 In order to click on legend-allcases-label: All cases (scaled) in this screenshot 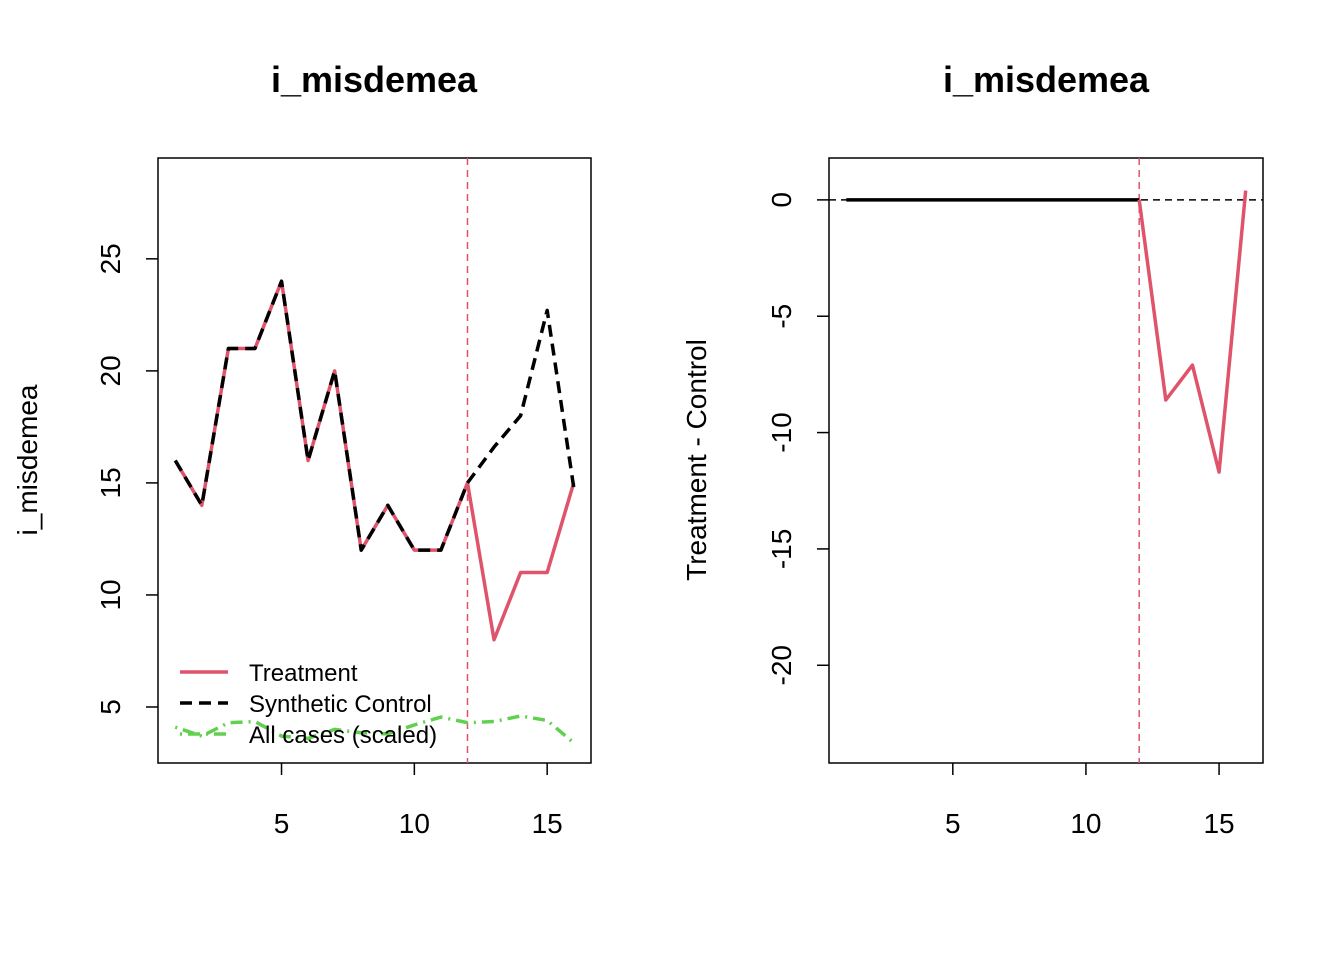, I will do `click(343, 735)`.